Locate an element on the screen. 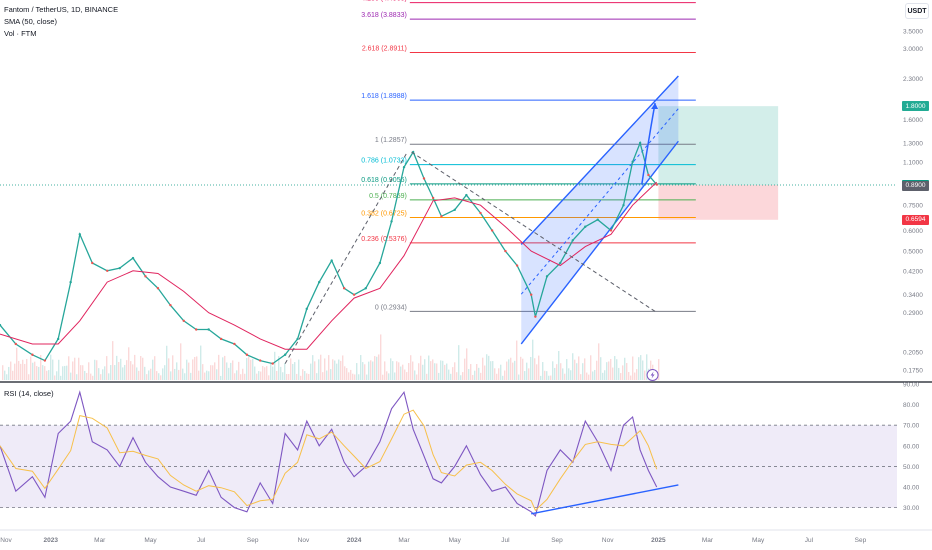  fib-level-label: 0.5 (0.7859) is located at coordinates (388, 196).